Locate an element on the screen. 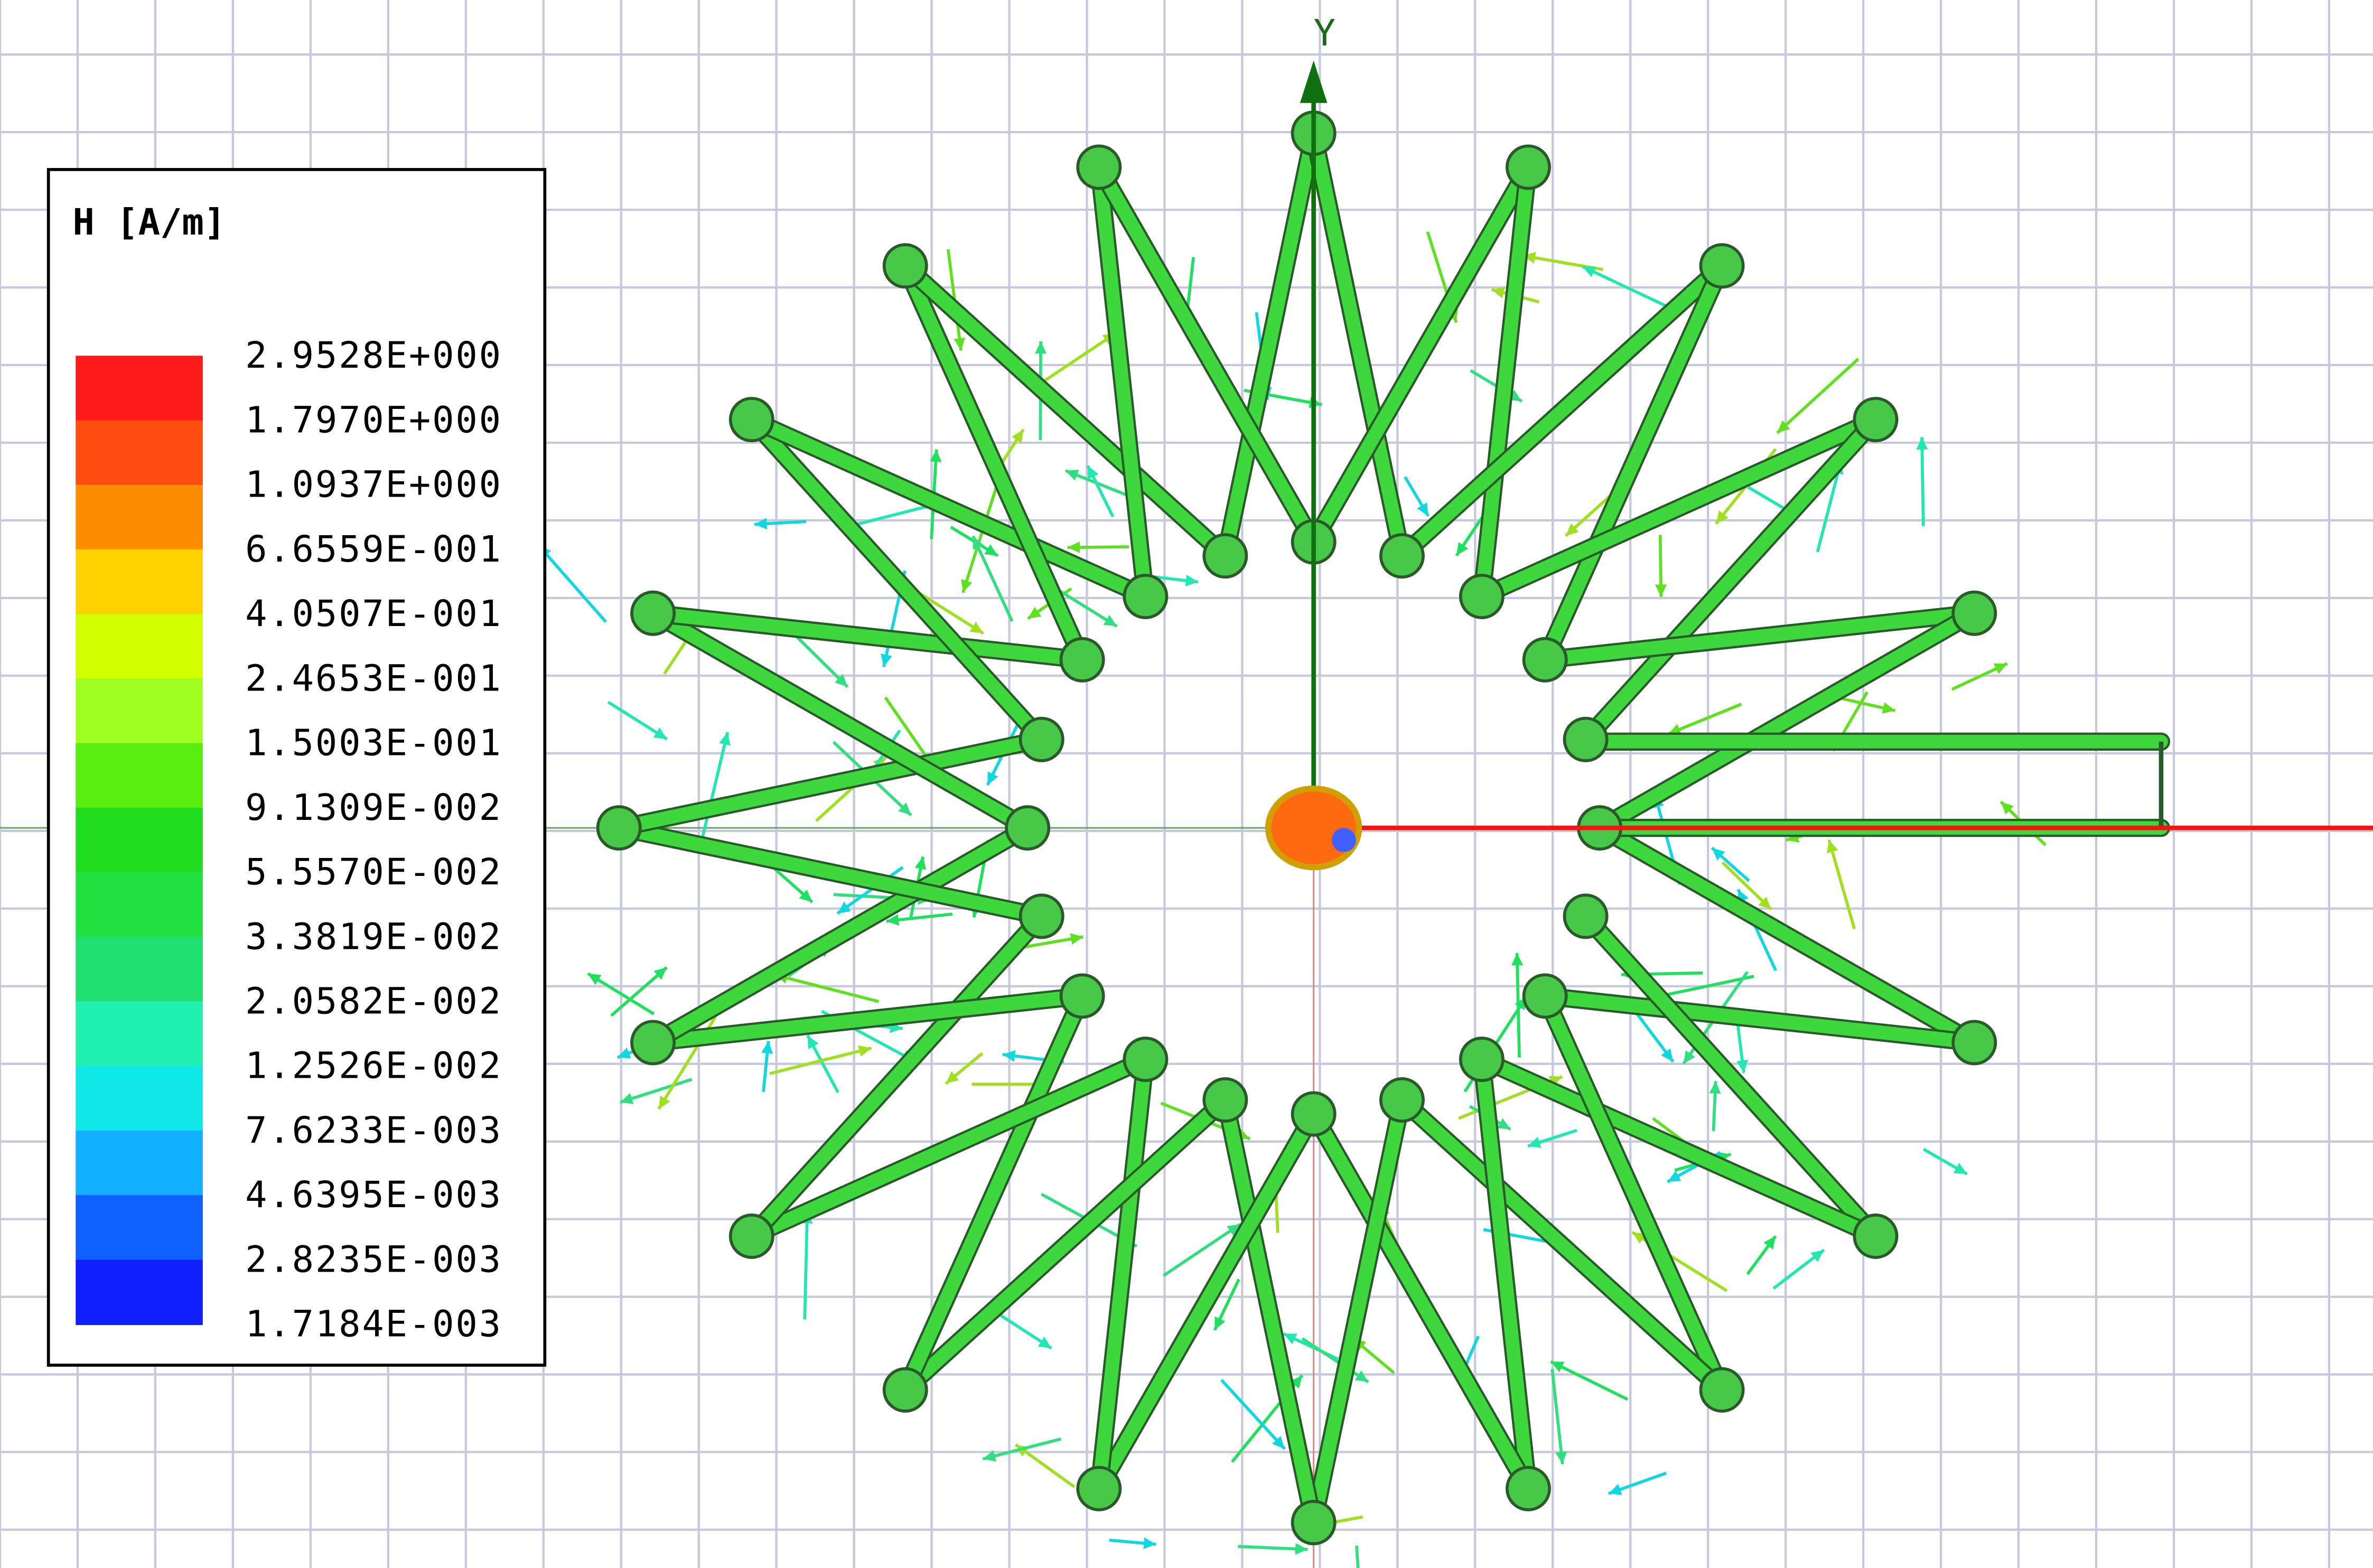 This screenshot has width=2373, height=1568. legend-label: 2.0582E-002 is located at coordinates (374, 1001).